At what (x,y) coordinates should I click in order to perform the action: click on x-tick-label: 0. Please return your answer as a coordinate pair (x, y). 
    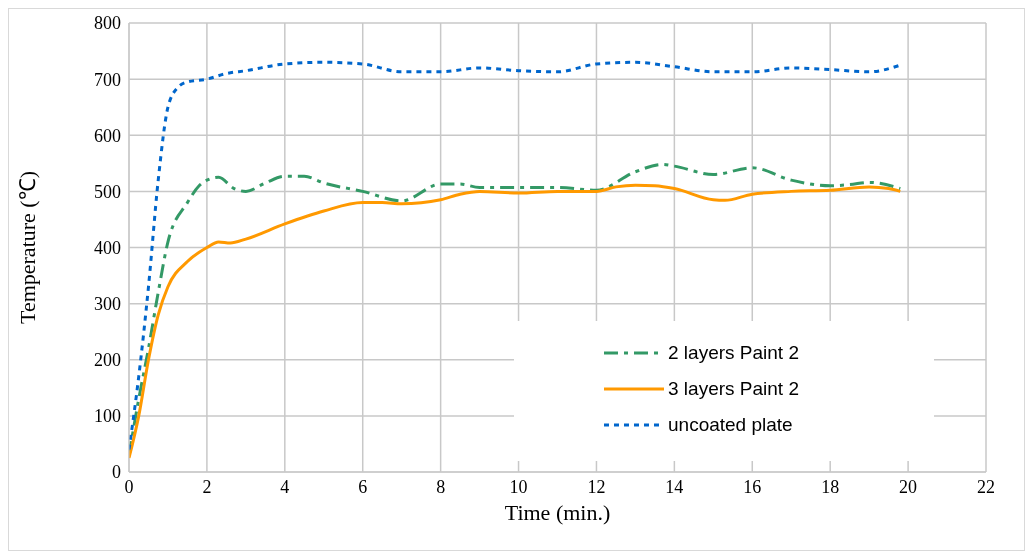
    Looking at the image, I should click on (129, 486).